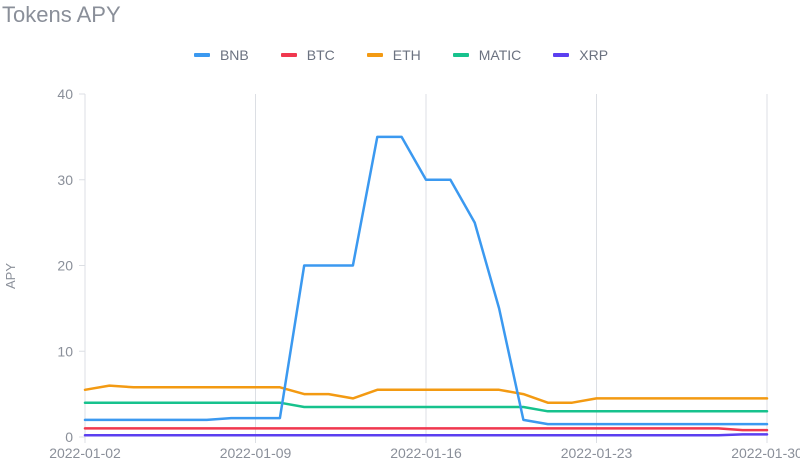 The image size is (800, 465). What do you see at coordinates (234, 55) in the screenshot?
I see `legend-label: BNB` at bounding box center [234, 55].